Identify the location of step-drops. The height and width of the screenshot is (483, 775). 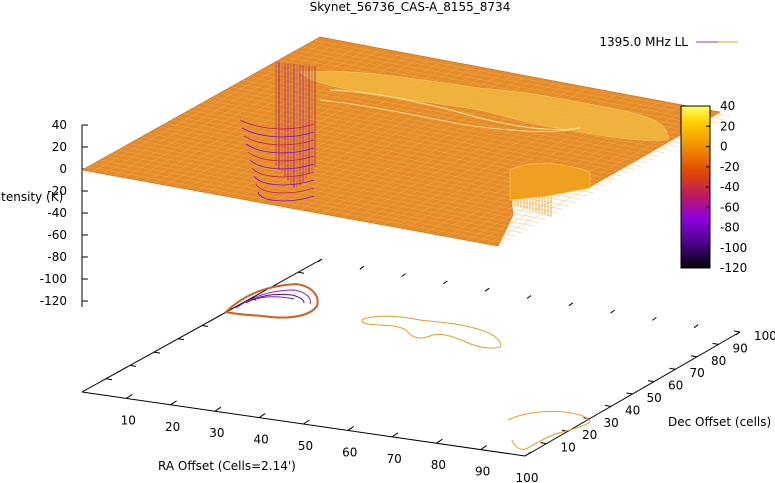
(531, 197).